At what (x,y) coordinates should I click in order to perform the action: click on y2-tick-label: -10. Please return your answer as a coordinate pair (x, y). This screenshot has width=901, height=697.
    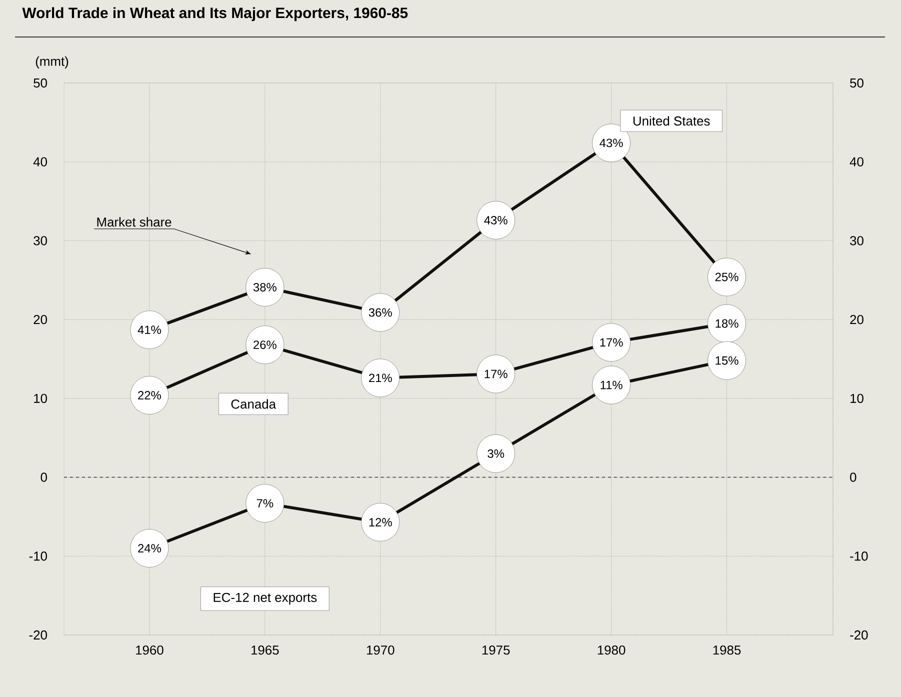
    Looking at the image, I should click on (859, 556).